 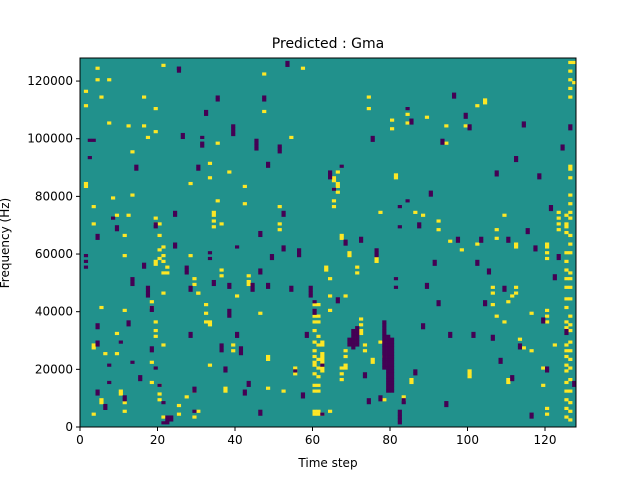 What do you see at coordinates (157, 440) in the screenshot?
I see `x-tick-label: 20` at bounding box center [157, 440].